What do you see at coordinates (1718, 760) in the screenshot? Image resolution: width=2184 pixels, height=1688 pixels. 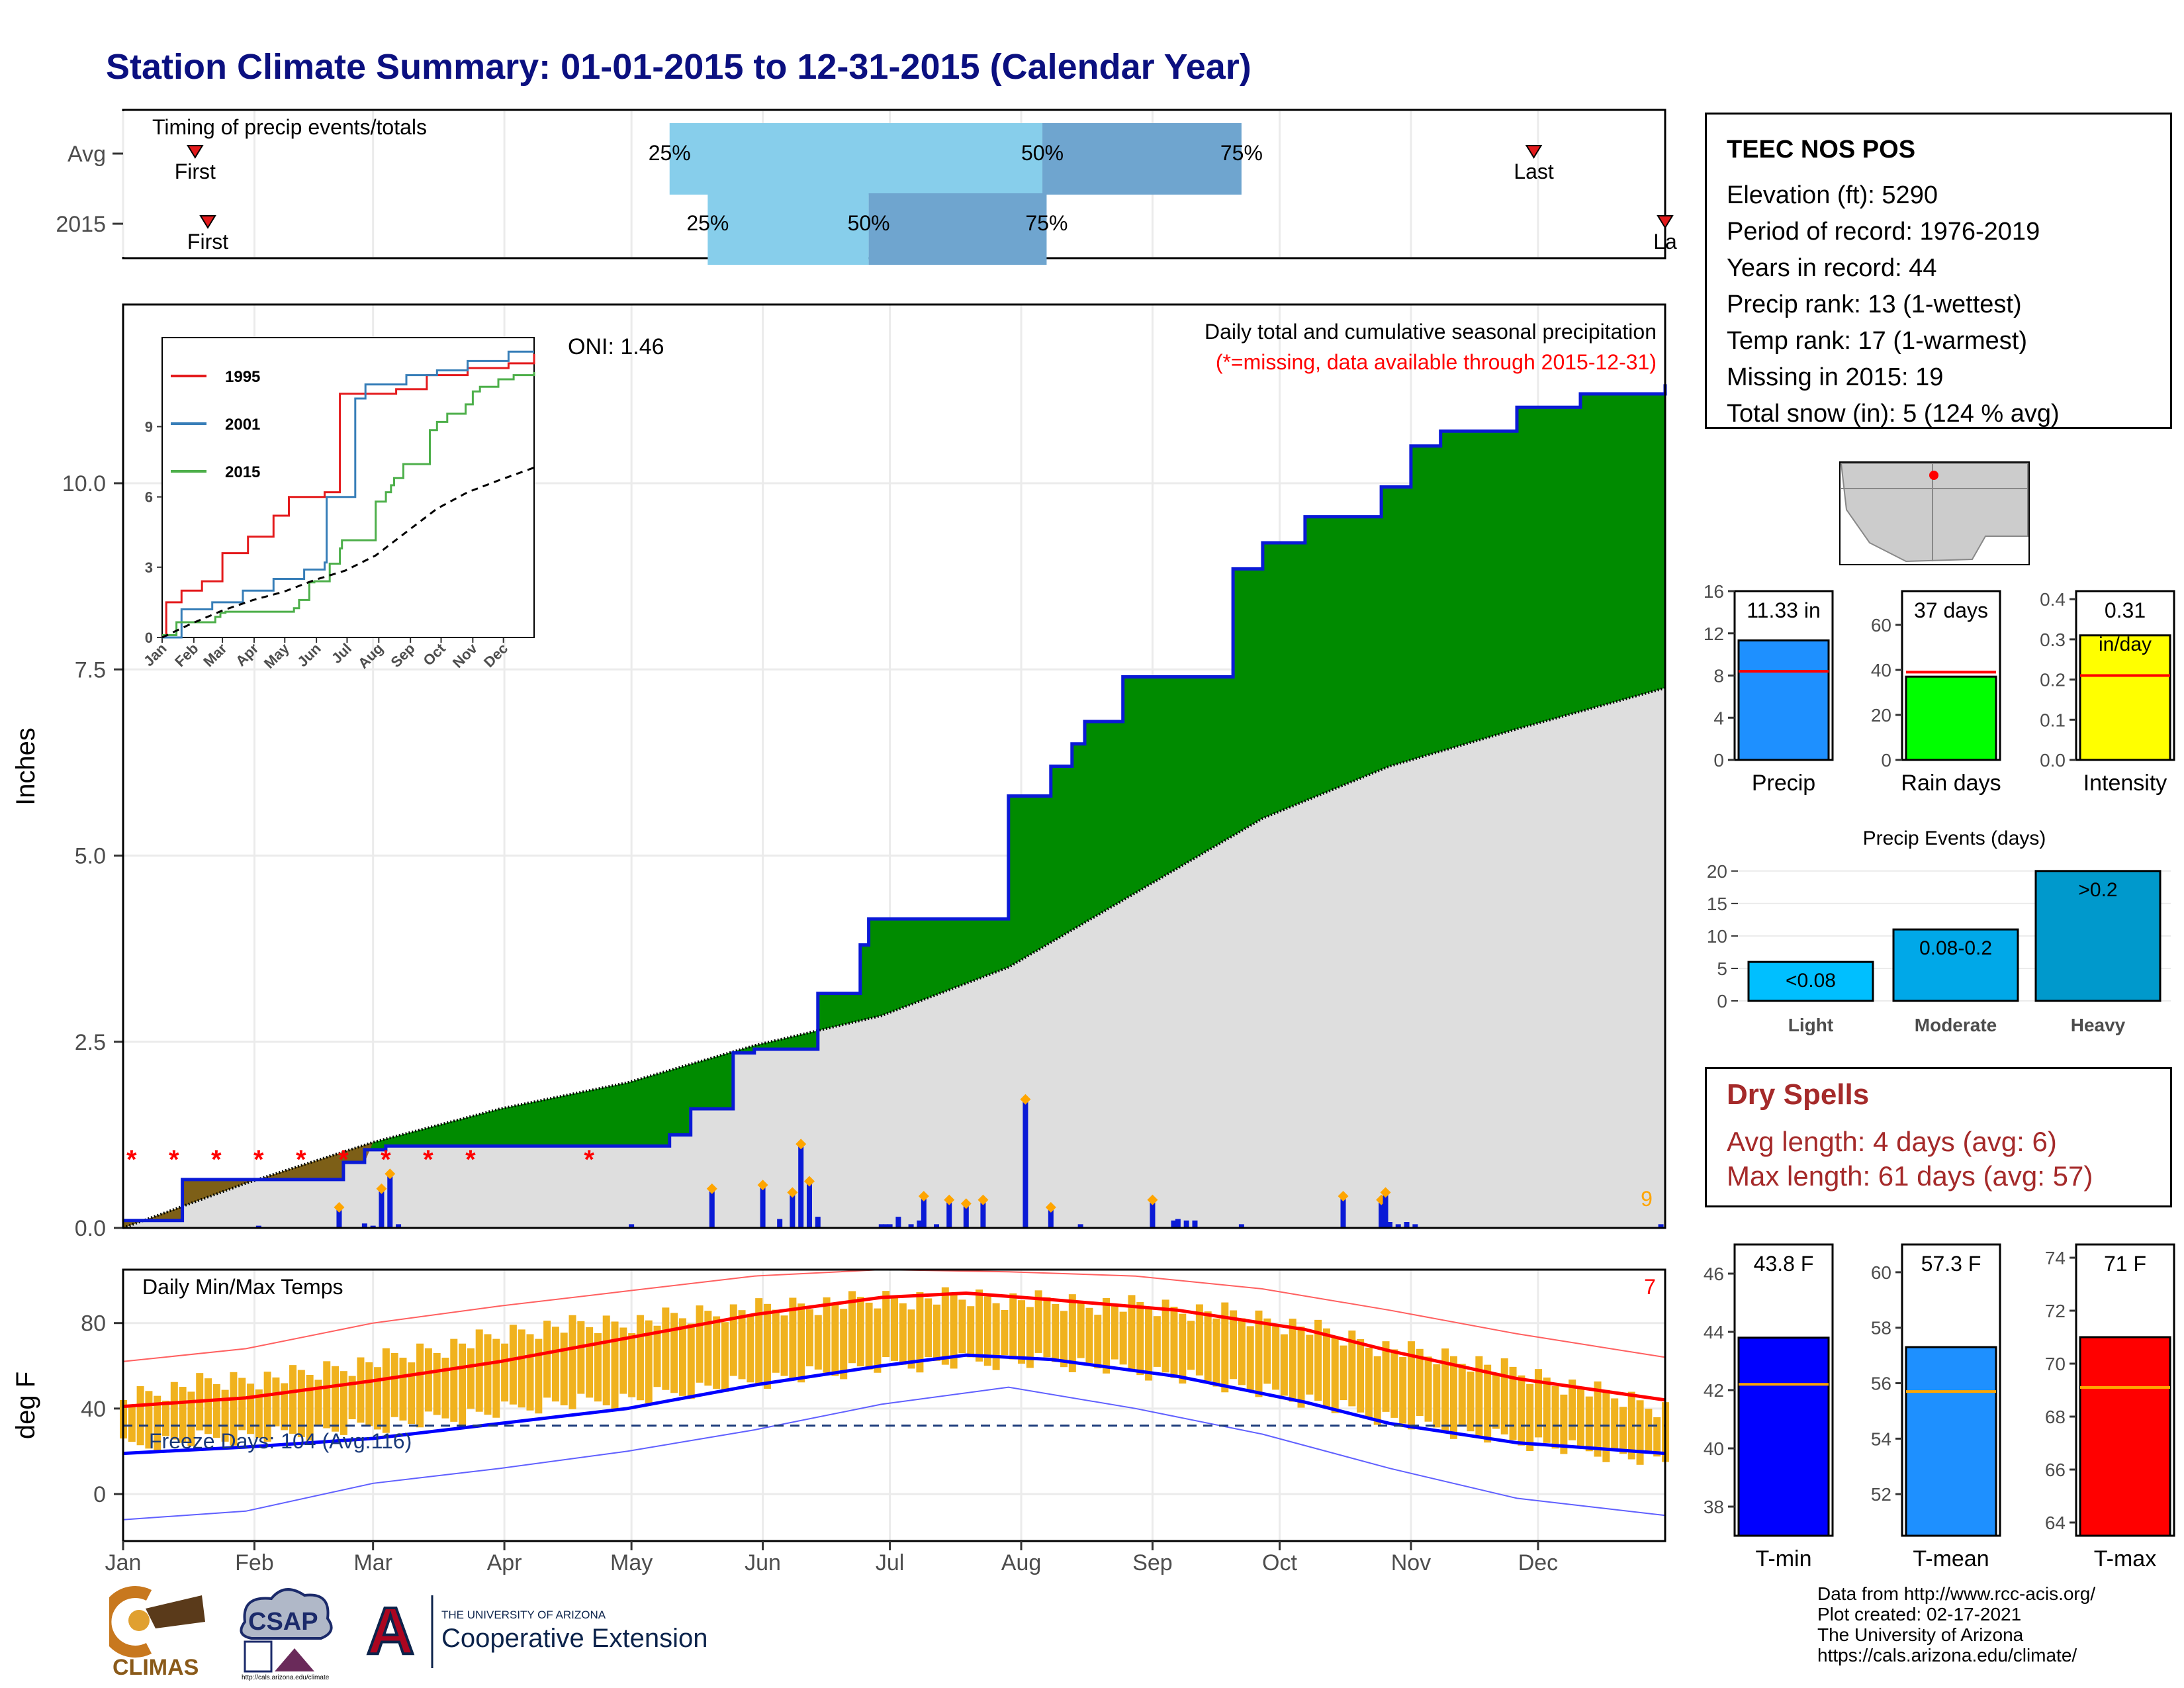 I see `bar-precip-ytick-label: 0` at bounding box center [1718, 760].